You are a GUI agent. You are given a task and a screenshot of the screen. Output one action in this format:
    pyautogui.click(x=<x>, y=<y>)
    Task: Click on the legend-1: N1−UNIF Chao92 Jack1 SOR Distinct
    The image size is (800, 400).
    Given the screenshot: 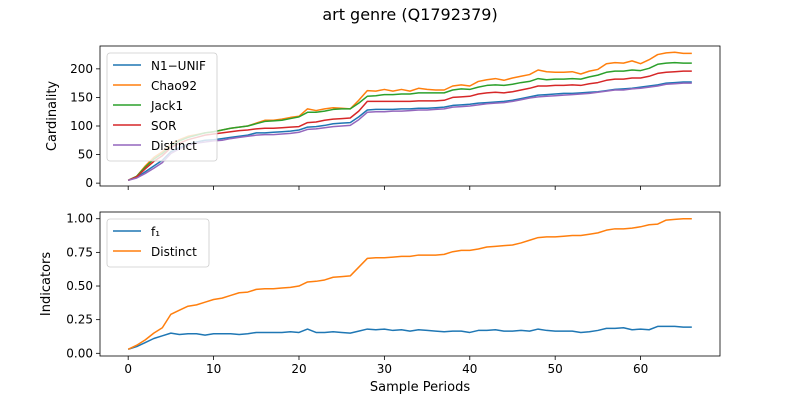 What is the action you would take?
    pyautogui.click(x=162, y=107)
    